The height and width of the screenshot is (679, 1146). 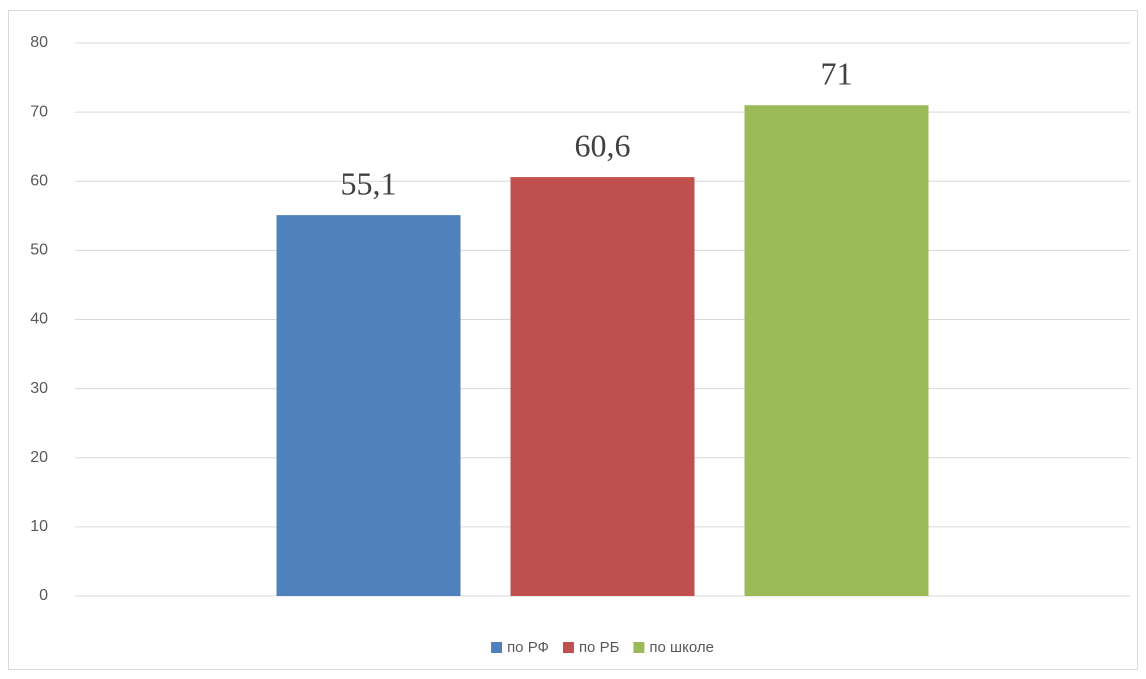 What do you see at coordinates (39, 250) in the screenshot?
I see `y-tick-label: 50` at bounding box center [39, 250].